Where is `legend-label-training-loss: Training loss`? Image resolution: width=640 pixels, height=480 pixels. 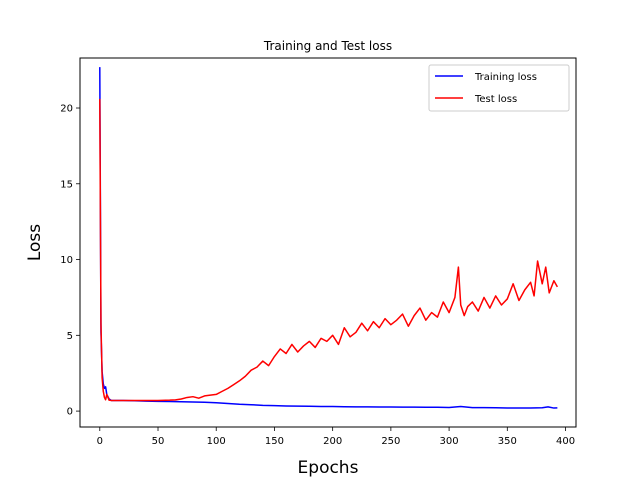
legend-label-training-loss: Training loss is located at coordinates (505, 77).